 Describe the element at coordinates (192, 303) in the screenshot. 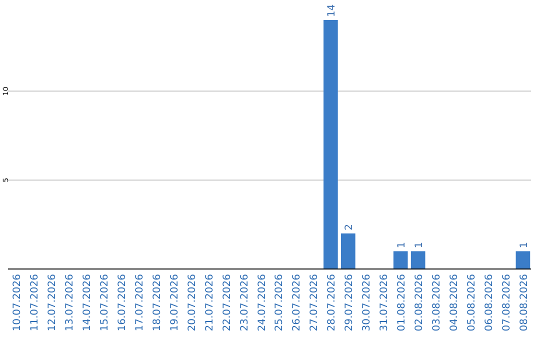

I see `x-tick-label: 20.07.2026` at that location.